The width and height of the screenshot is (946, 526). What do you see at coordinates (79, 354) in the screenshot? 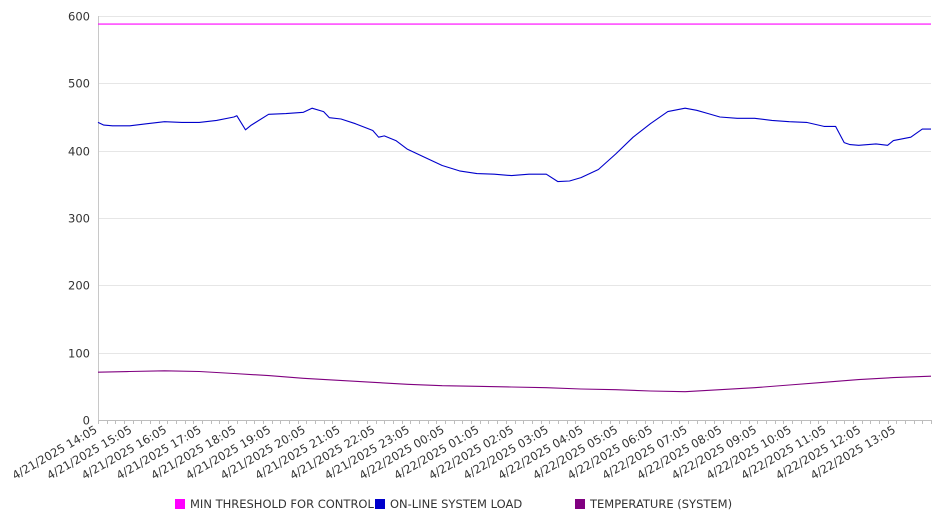
I see `y-tick-label-100: 100` at bounding box center [79, 354].